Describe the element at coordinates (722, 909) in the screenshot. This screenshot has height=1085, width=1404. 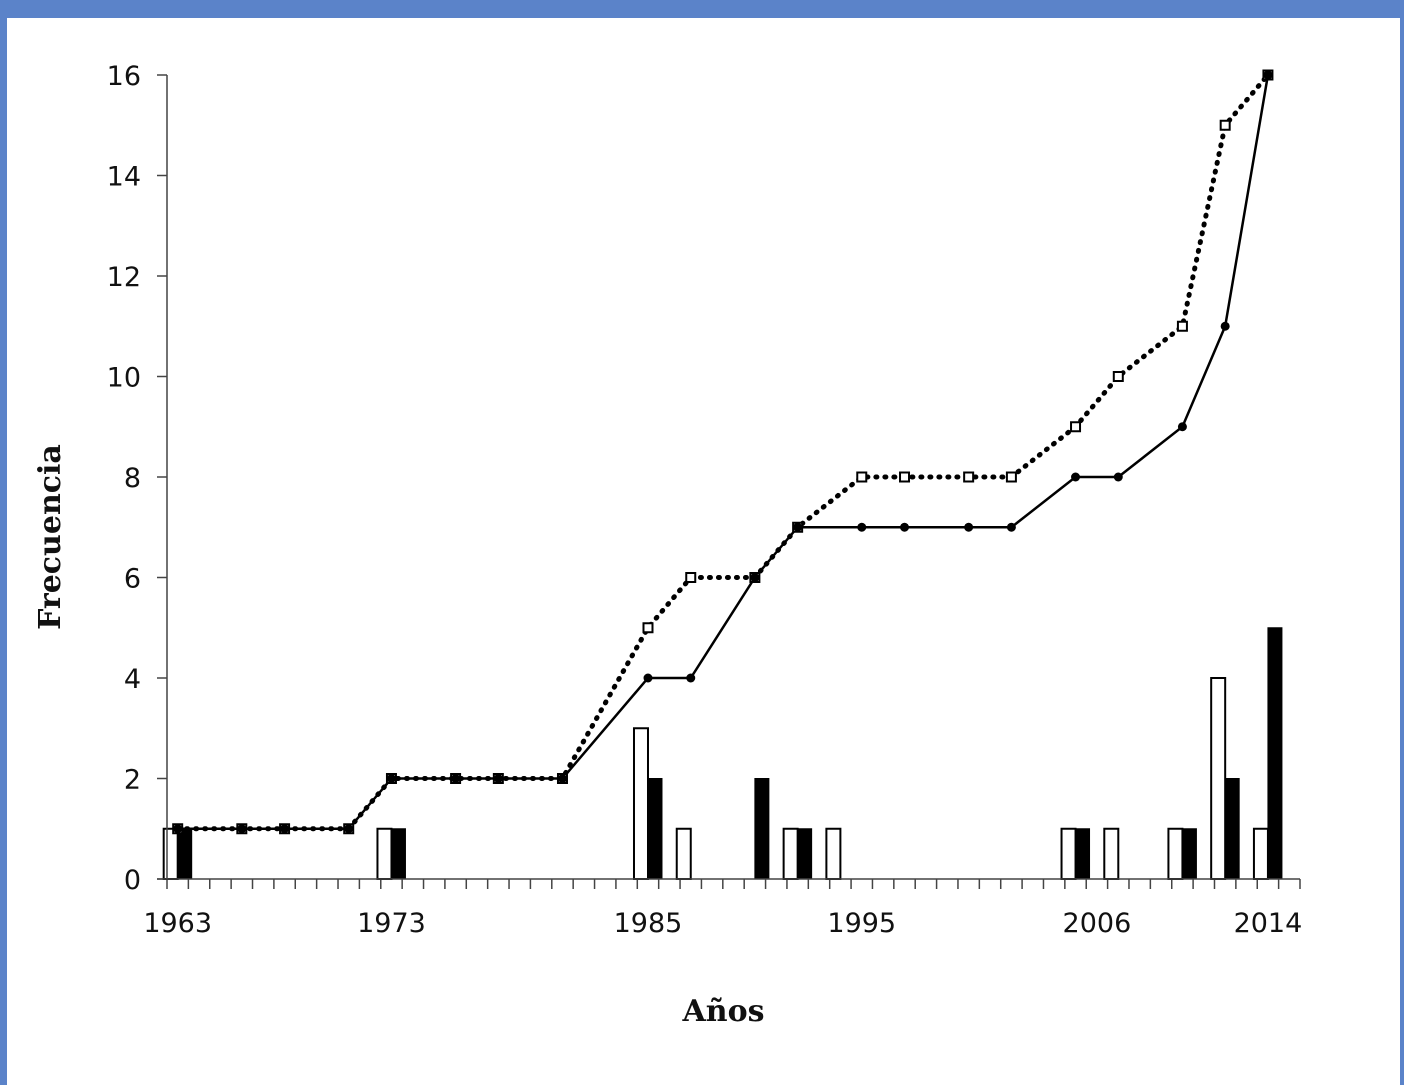
I see `x-axis-ticks: 1963 1973 1985 1995 2006 2014` at that location.